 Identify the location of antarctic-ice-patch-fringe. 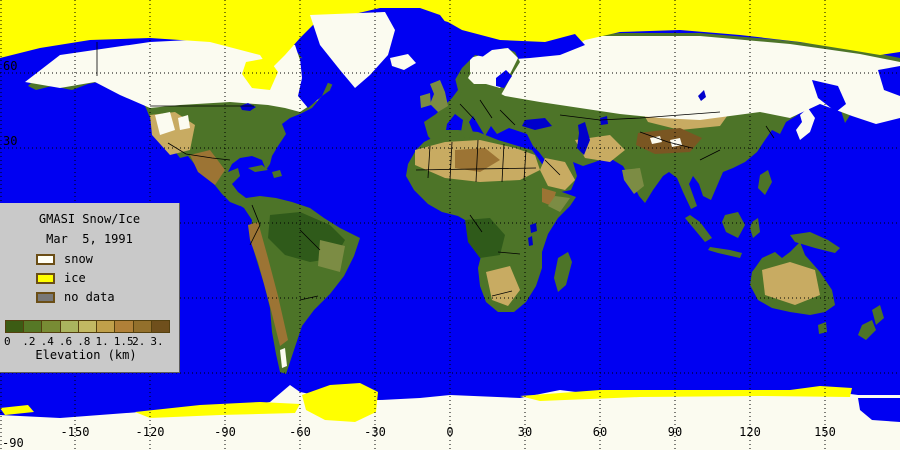
(686, 393).